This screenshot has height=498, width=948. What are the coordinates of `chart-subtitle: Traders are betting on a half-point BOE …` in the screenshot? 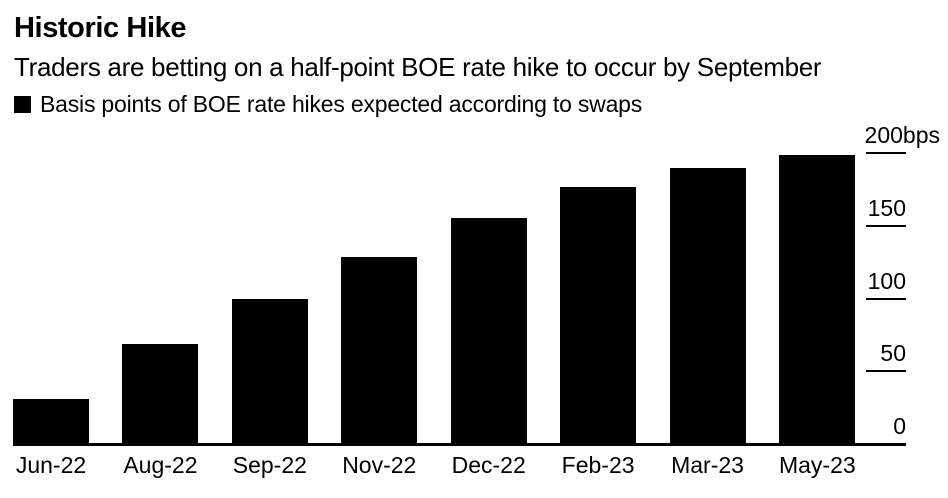 It's located at (418, 67).